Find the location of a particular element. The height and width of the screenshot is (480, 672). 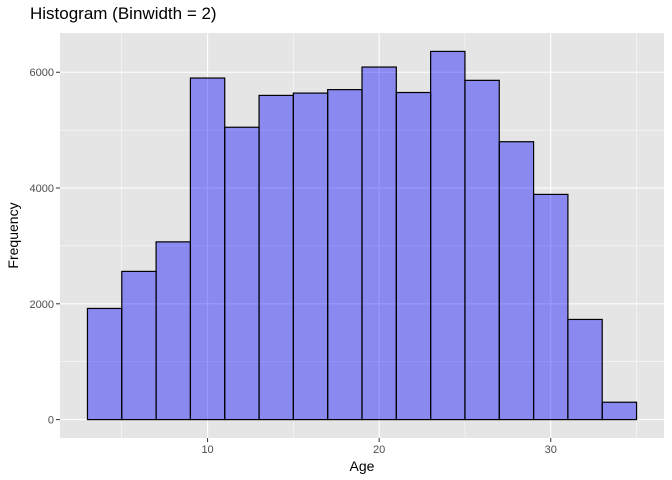

x-tick-label: 10 is located at coordinates (207, 450).